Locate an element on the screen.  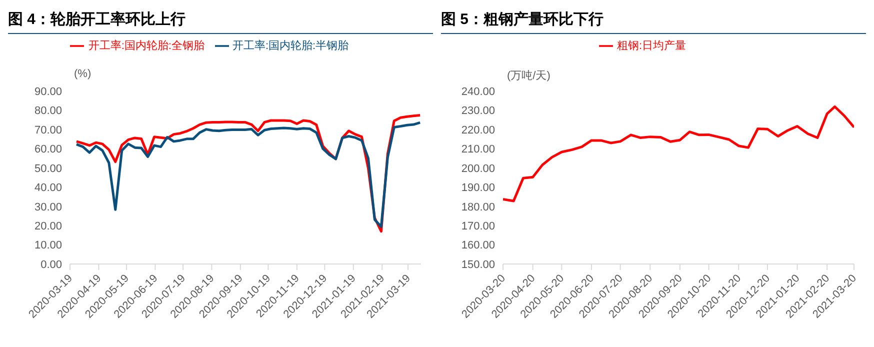
y-tick-label: 190.00 is located at coordinates (478, 188).